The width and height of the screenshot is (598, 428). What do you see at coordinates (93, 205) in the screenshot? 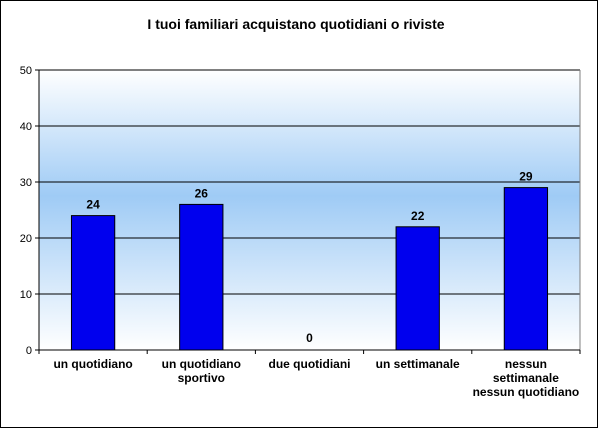
I see `data-label: 24` at bounding box center [93, 205].